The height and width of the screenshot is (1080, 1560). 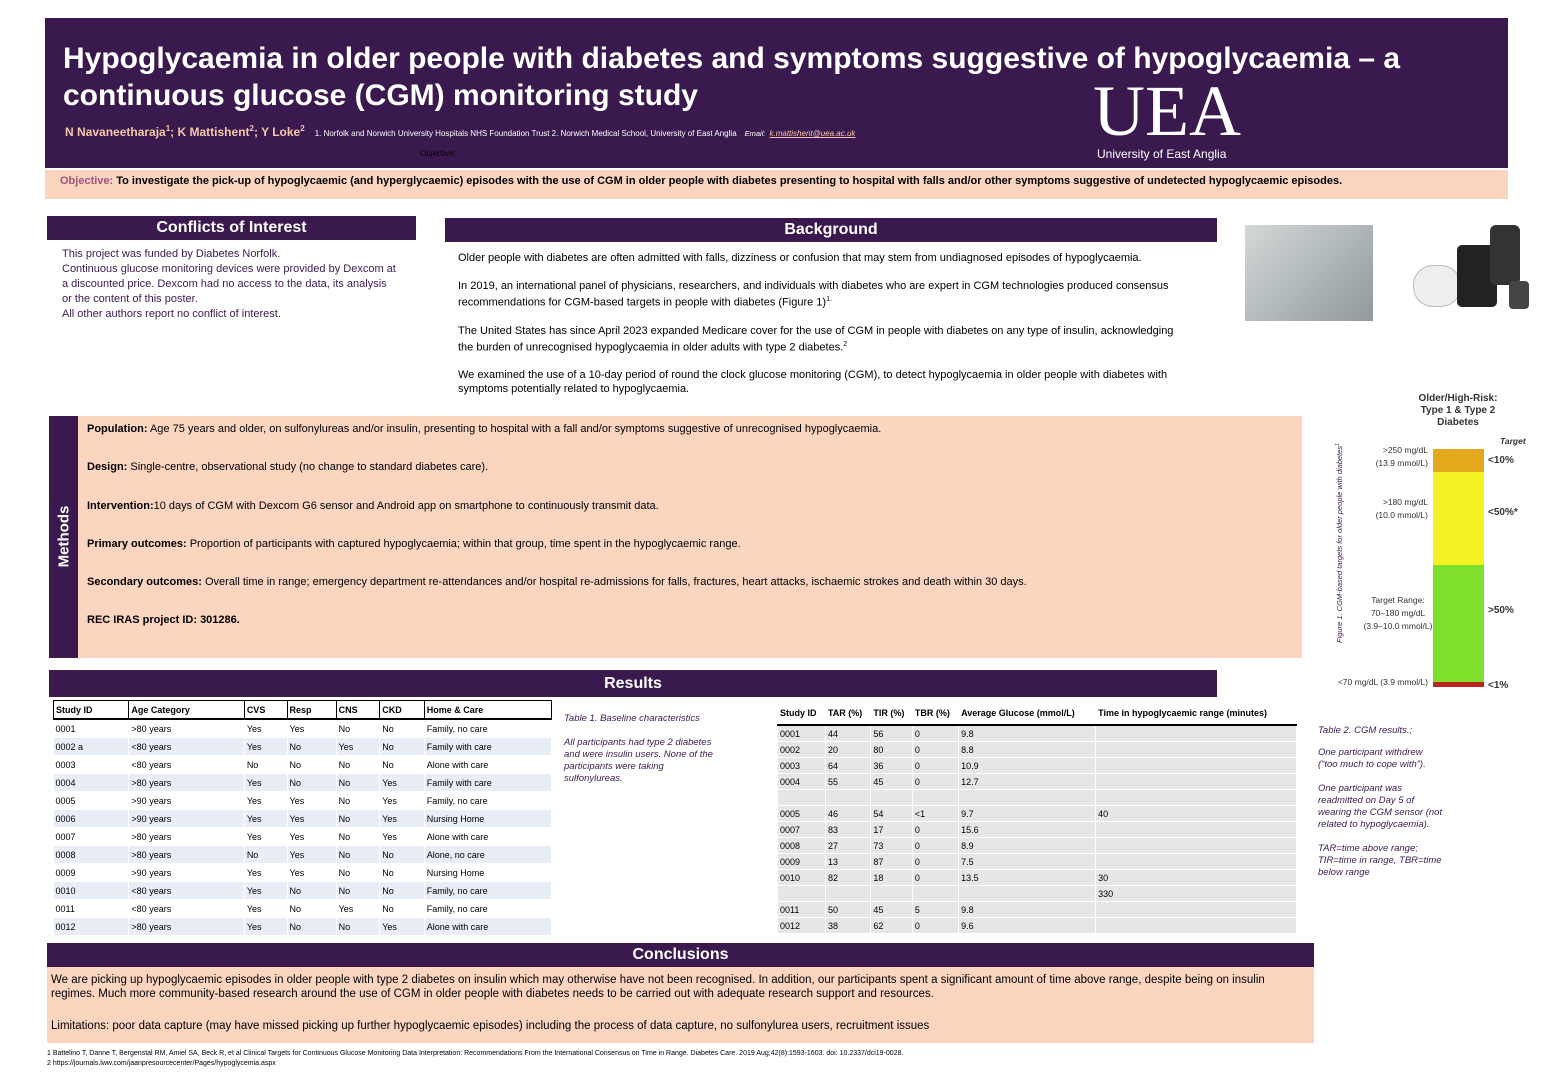 I want to click on table-row: 0008 >80 years No Yes No No Alone, no care, so click(x=303, y=854).